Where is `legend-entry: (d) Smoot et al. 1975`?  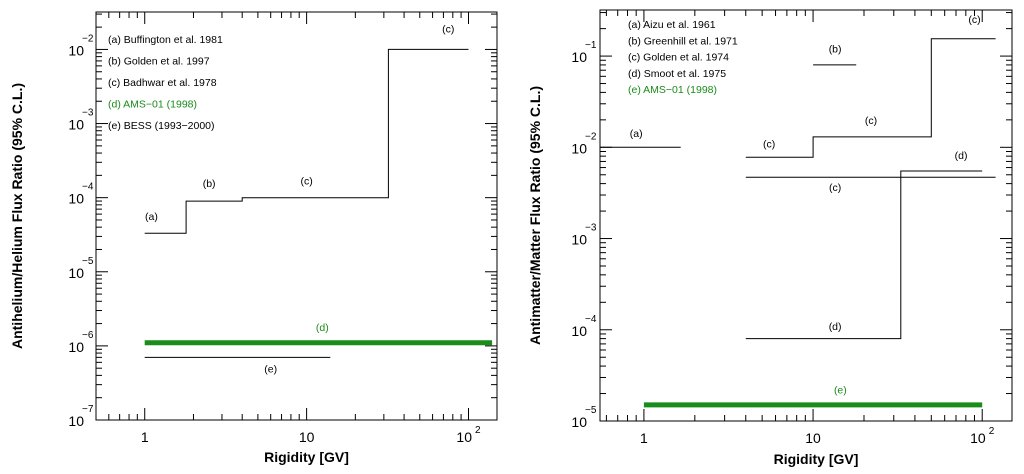
legend-entry: (d) Smoot et al. 1975 is located at coordinates (677, 74).